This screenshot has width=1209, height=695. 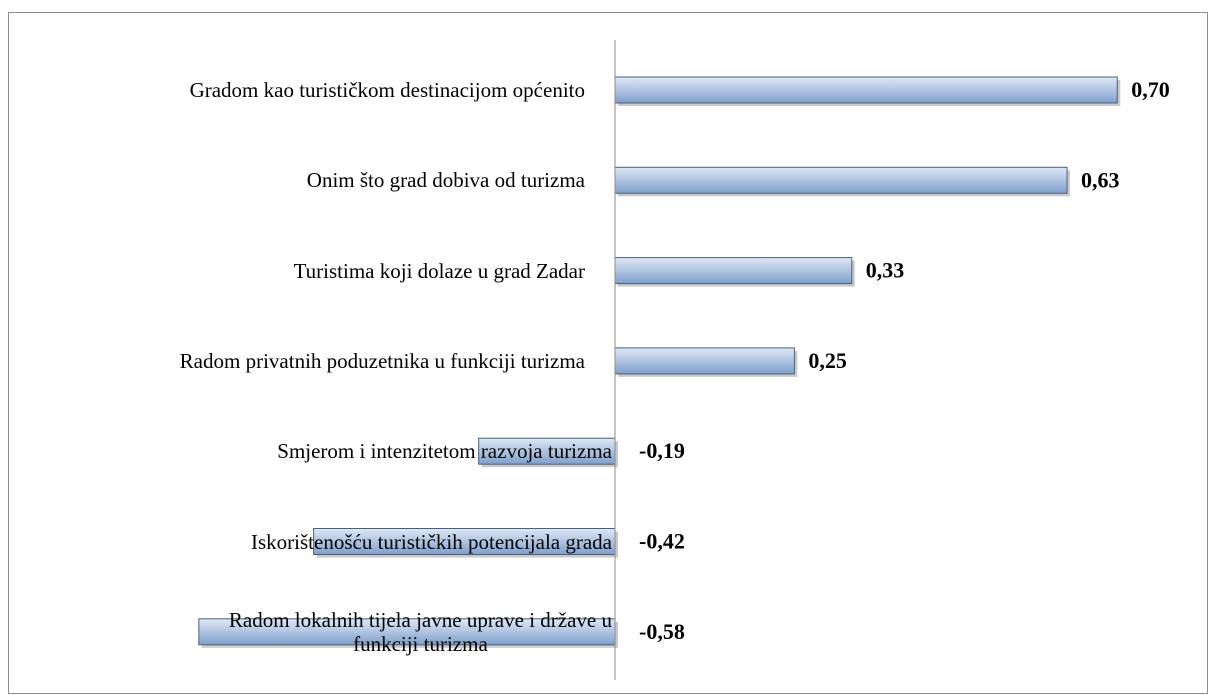 I want to click on value-label: 0,63, so click(x=1100, y=179).